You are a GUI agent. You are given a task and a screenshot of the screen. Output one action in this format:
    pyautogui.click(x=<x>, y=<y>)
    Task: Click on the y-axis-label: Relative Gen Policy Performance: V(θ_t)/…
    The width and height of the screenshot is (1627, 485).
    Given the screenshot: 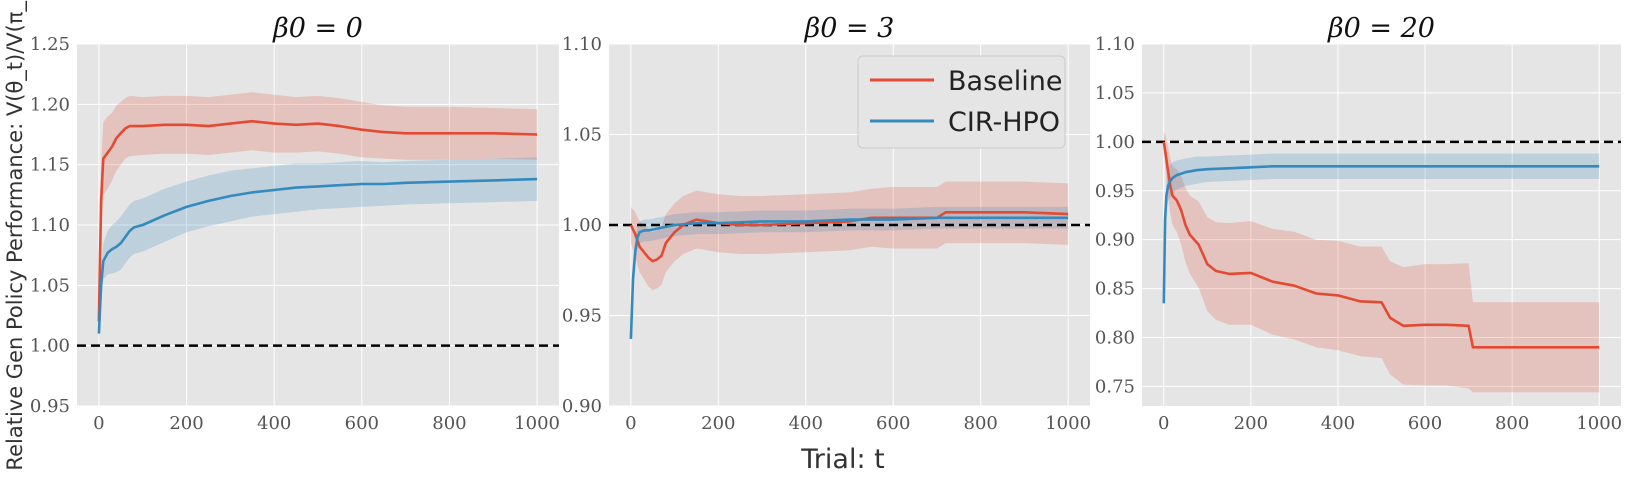 What is the action you would take?
    pyautogui.click(x=15, y=235)
    